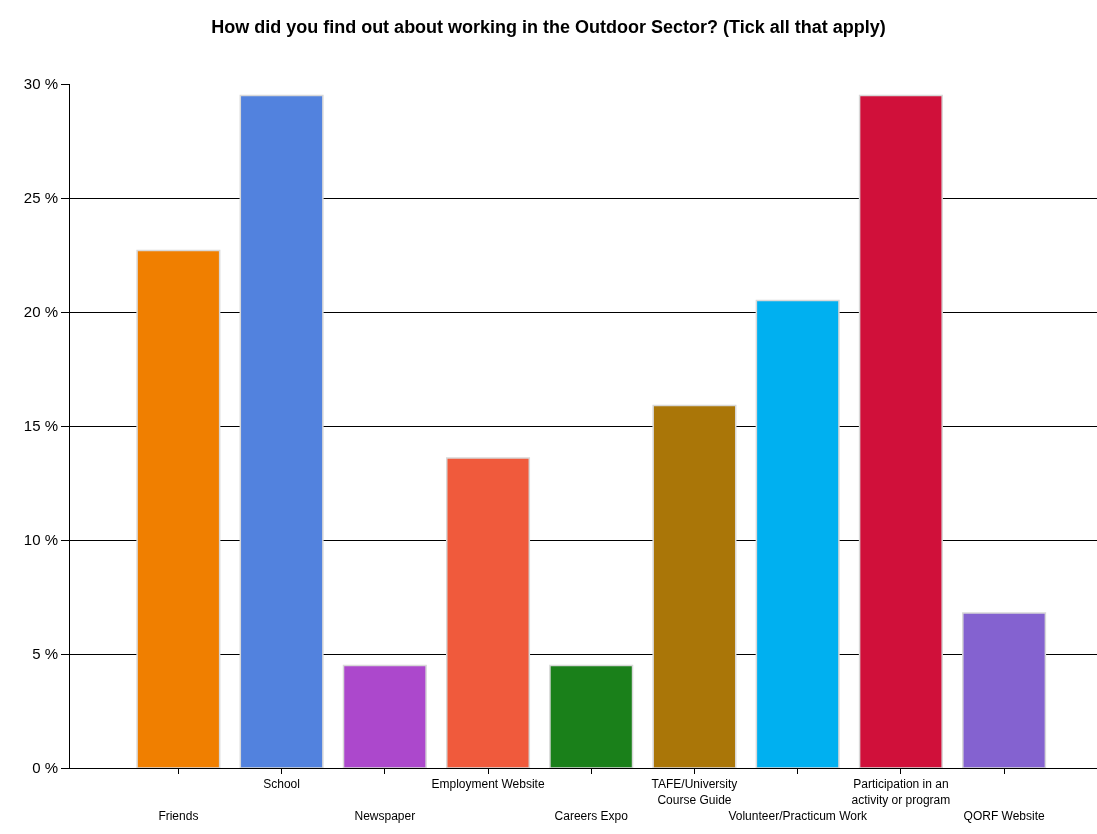 Image resolution: width=1097 pixels, height=834 pixels. What do you see at coordinates (40, 540) in the screenshot?
I see `y-tick-label: 10 %` at bounding box center [40, 540].